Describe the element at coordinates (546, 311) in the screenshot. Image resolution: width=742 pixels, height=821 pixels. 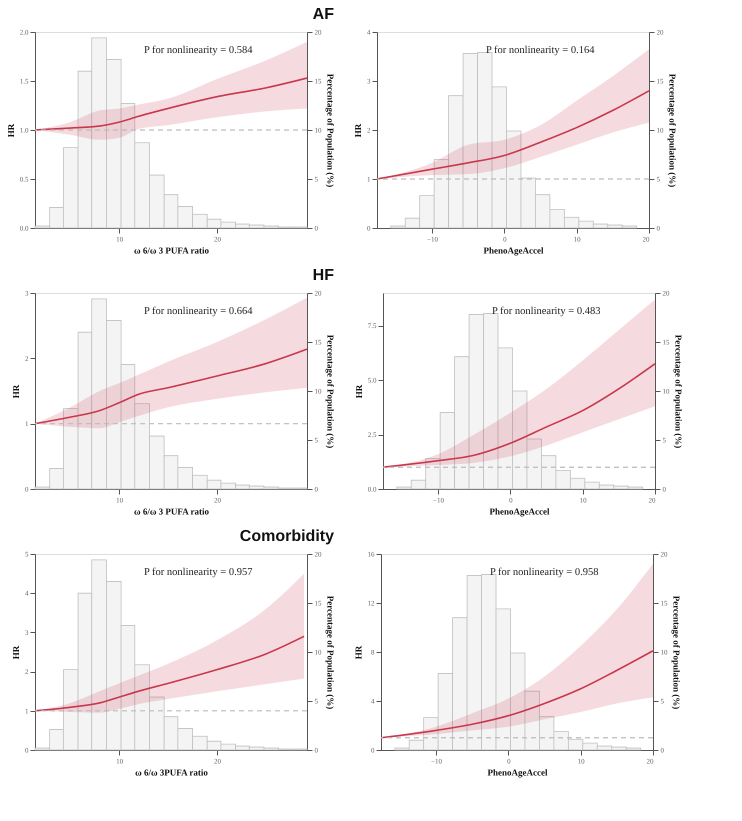
I see `annotation: P for nonlinearity = 0.483` at that location.